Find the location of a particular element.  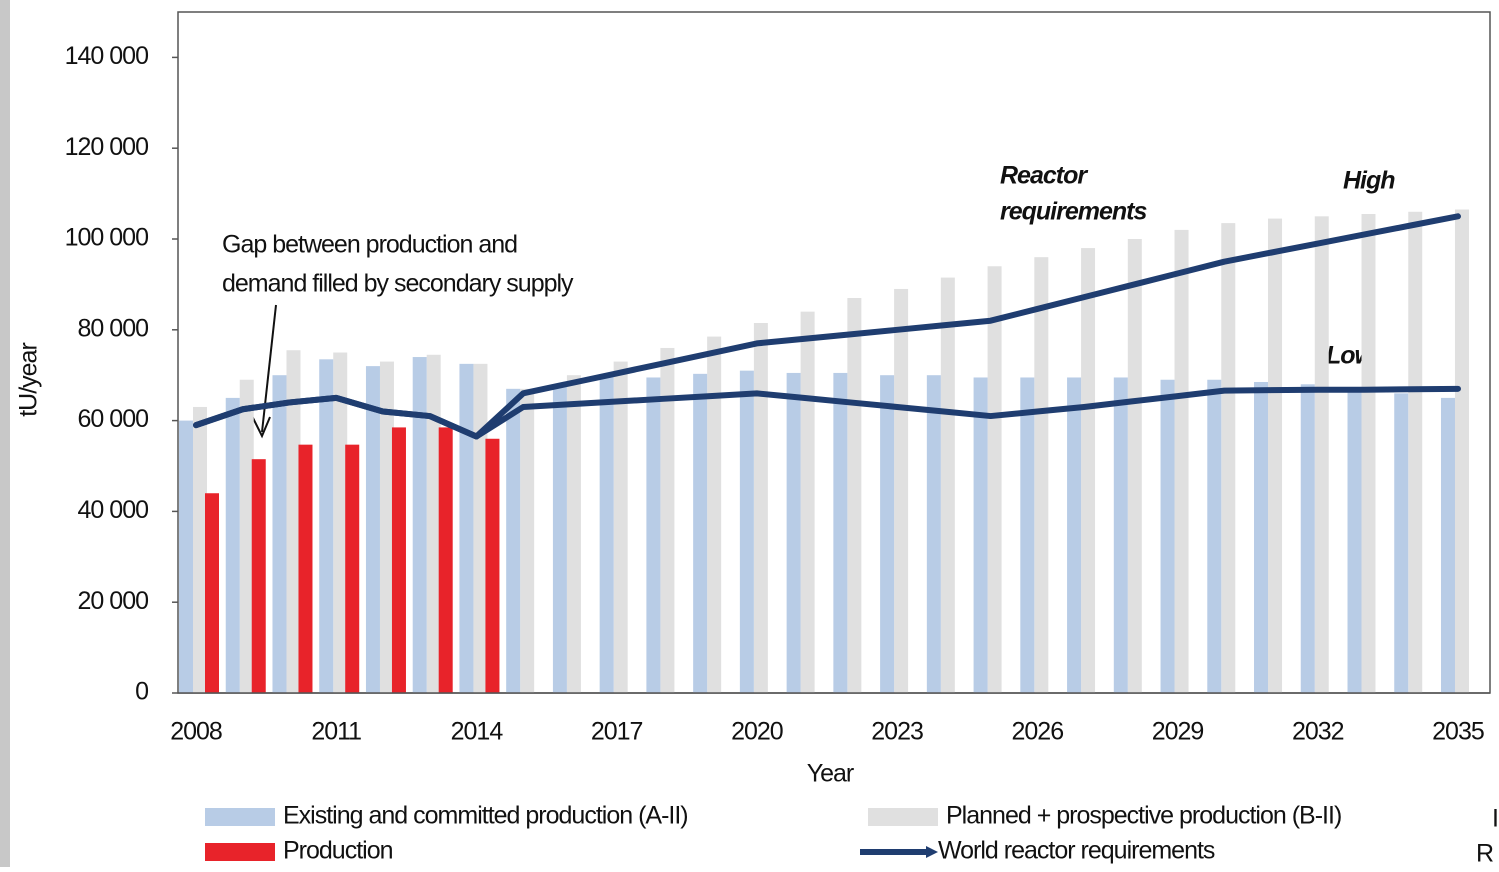

x-tick-label: 2008 is located at coordinates (196, 732).